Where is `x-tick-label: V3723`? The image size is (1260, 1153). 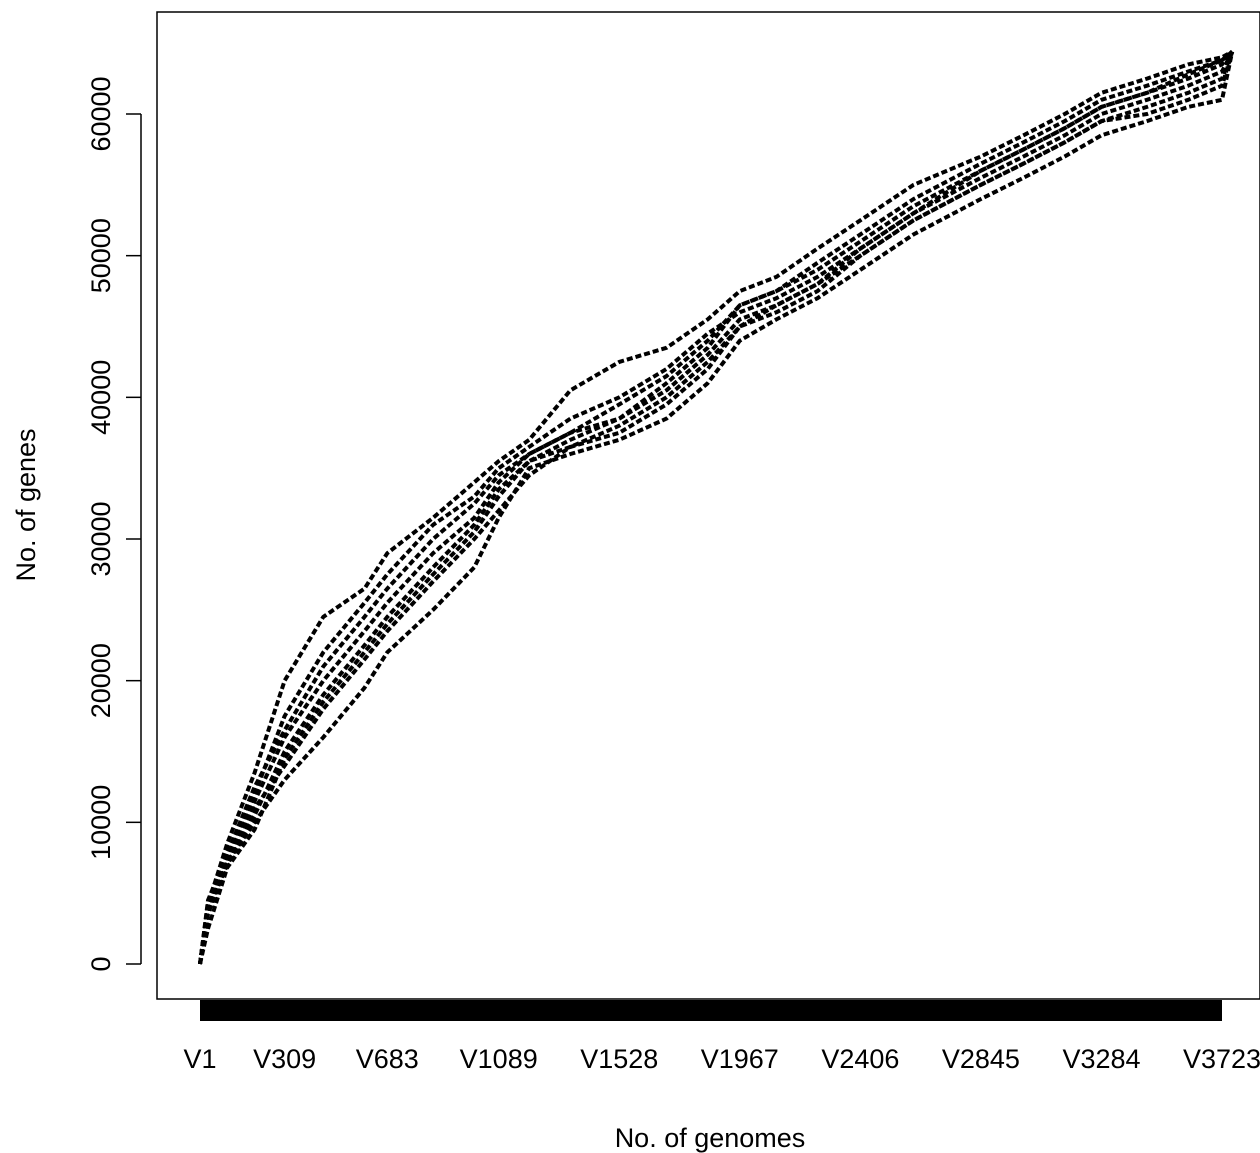
x-tick-label: V3723 is located at coordinates (1221, 1059).